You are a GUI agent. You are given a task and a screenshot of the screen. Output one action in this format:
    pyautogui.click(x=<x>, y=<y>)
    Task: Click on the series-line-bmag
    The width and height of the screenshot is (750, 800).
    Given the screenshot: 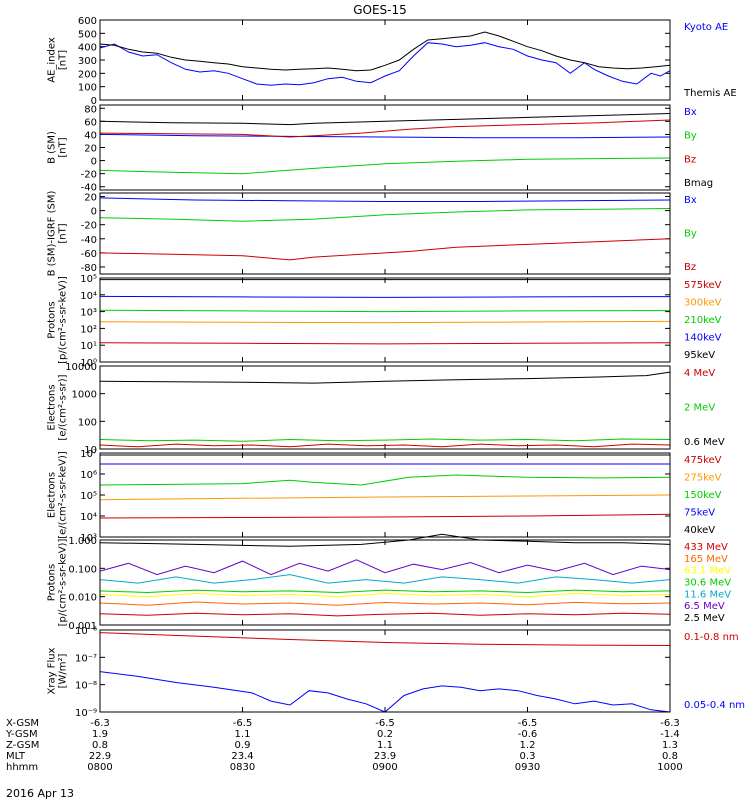 What is the action you would take?
    pyautogui.click(x=385, y=119)
    